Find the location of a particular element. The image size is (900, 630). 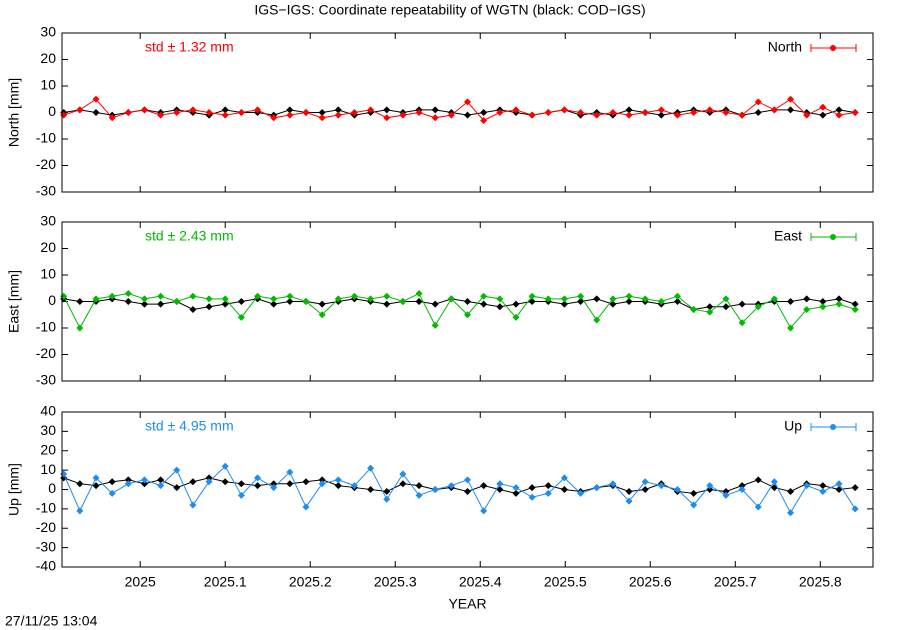

y-tick-label: 20 is located at coordinates (48, 449).